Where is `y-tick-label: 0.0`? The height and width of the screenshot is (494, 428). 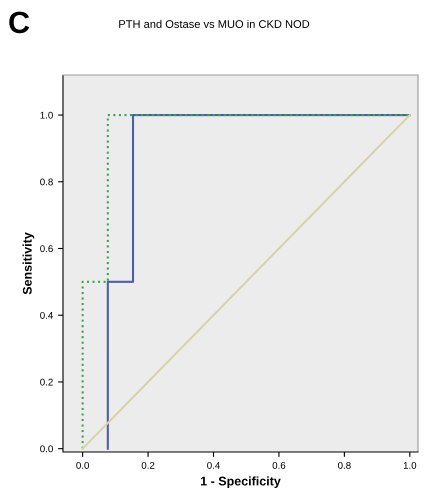
y-tick-label: 0.0 is located at coordinates (46, 448).